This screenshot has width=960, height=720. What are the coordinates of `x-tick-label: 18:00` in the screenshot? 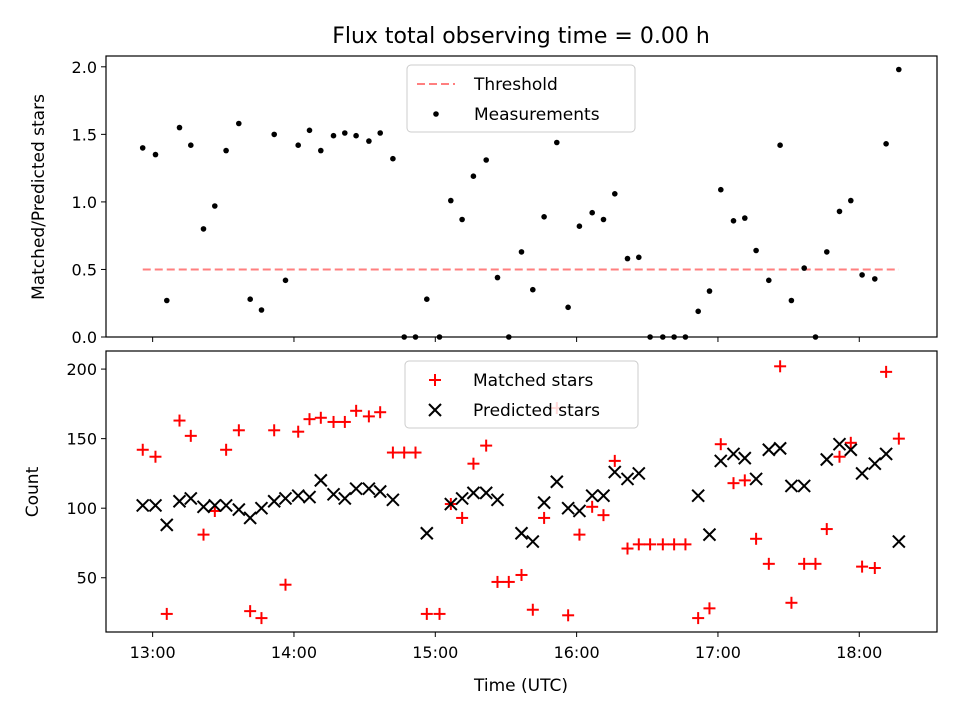 It's located at (859, 652).